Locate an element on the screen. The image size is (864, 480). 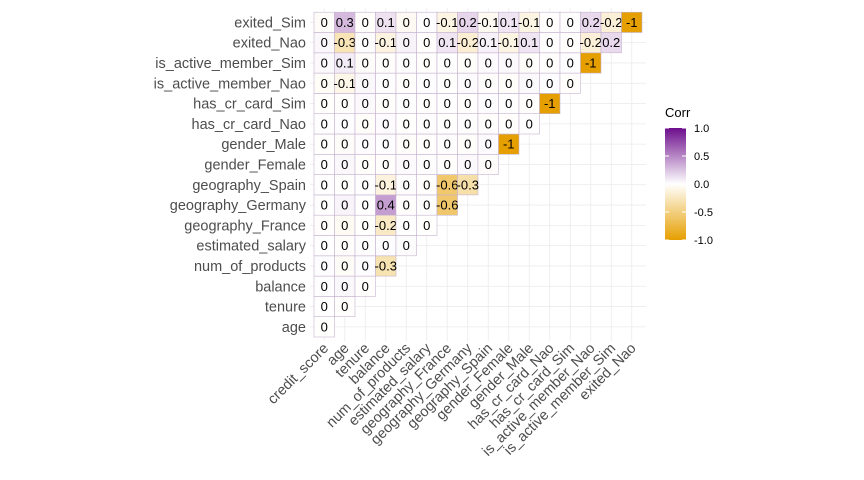
y-tick-label: geography_Germany is located at coordinates (238, 206).